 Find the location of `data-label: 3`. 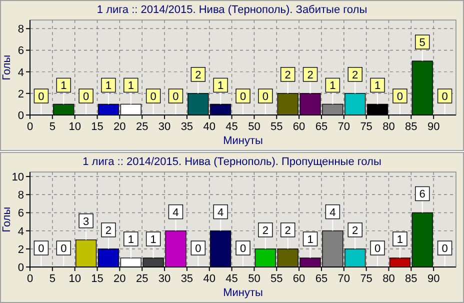

data-label: 3 is located at coordinates (86, 222).